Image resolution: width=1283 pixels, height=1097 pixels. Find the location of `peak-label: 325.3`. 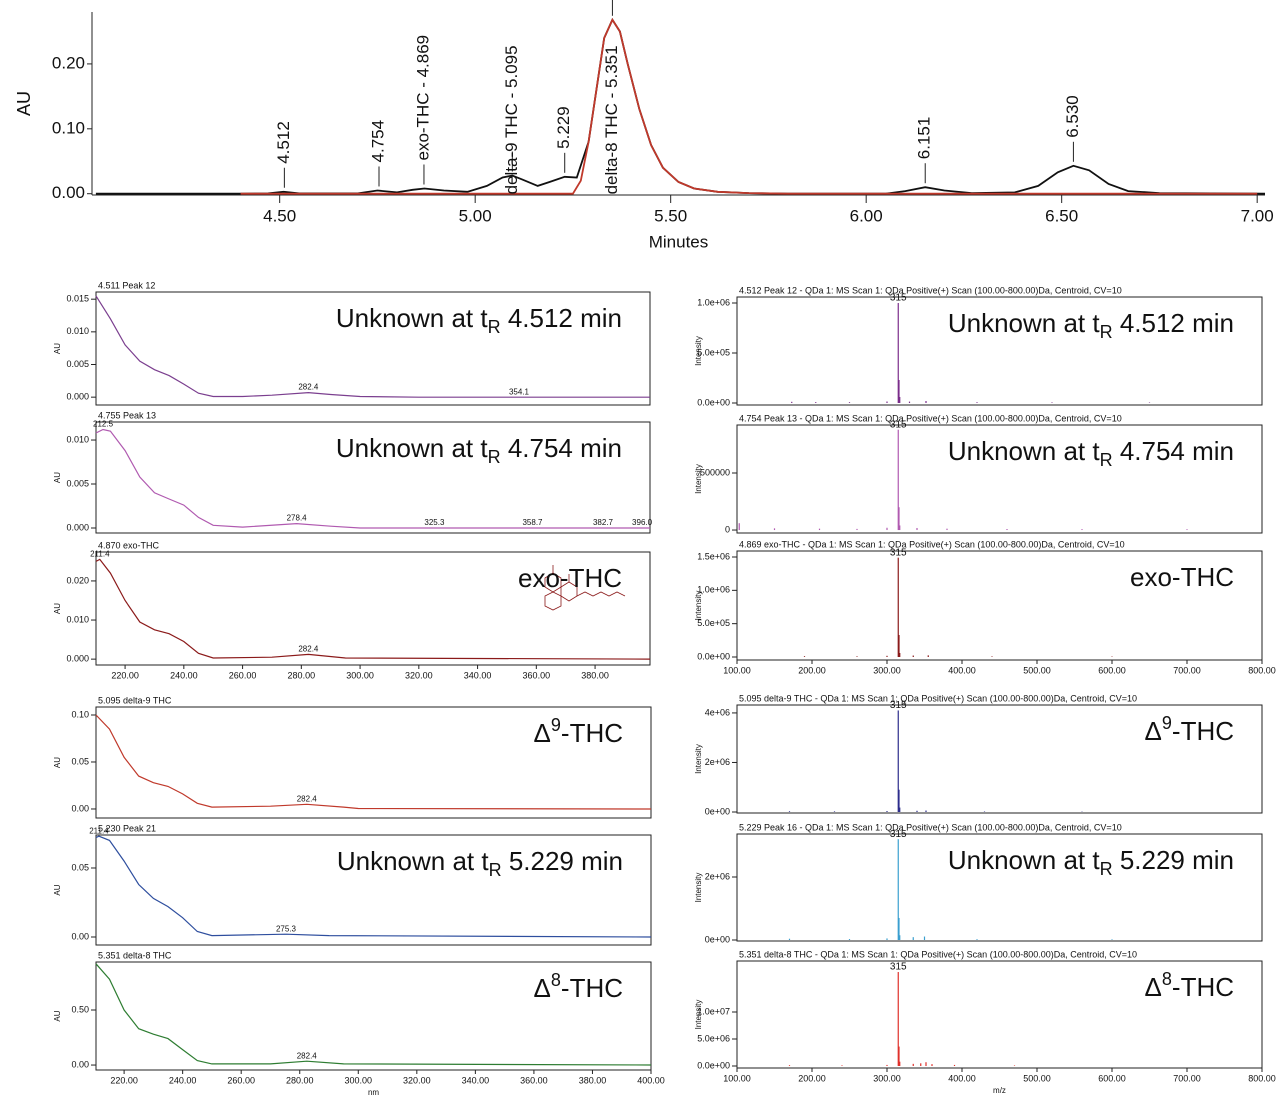

peak-label: 325.3 is located at coordinates (434, 522).